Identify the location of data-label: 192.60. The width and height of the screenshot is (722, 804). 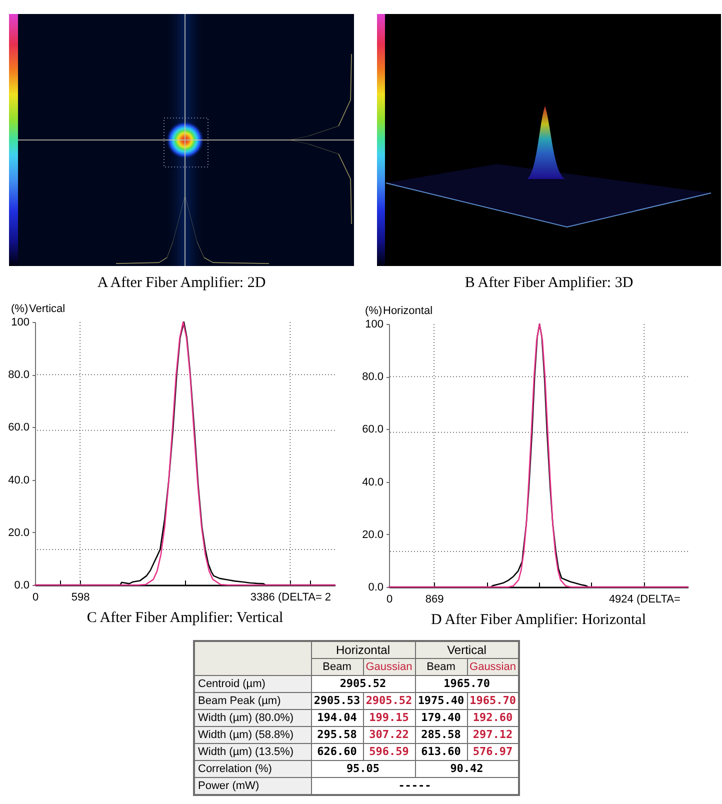
(493, 718).